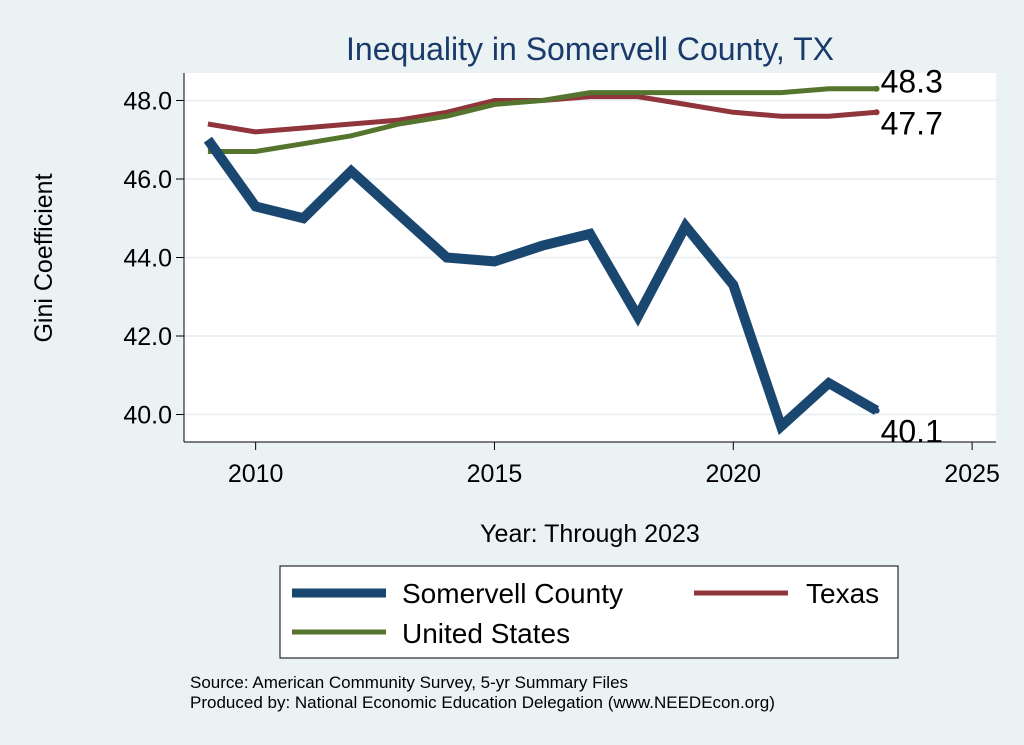  I want to click on chart-title: Inequality in Somervell County, TX, so click(590, 49).